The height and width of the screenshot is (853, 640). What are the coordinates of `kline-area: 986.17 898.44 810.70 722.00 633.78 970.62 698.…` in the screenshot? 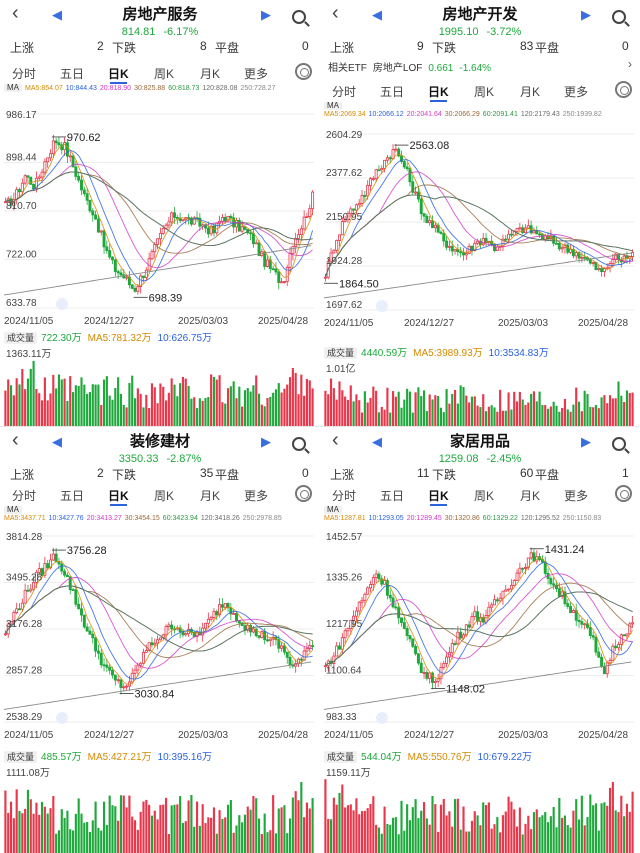 It's located at (160, 215).